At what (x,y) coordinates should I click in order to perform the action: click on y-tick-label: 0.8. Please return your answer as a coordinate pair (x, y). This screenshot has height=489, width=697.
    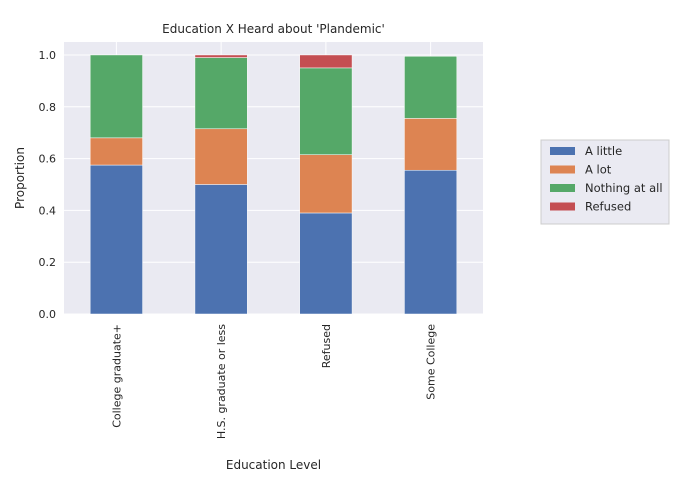
    Looking at the image, I should click on (48, 107).